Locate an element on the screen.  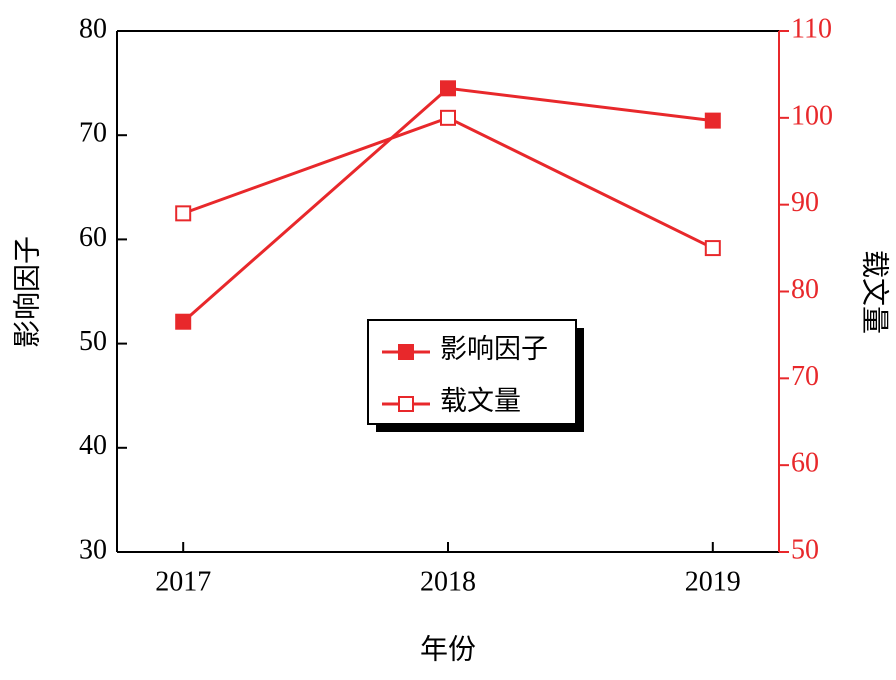
y2-tick-label: 60 is located at coordinates (805, 463).